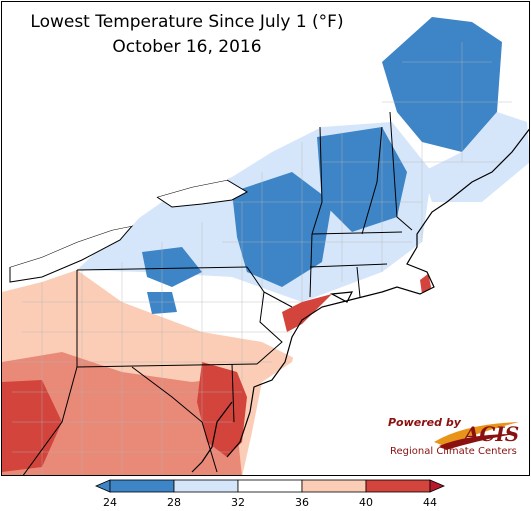 The image size is (531, 511). Describe the element at coordinates (162, 268) in the screenshot. I see `border-pa-ny` at that location.